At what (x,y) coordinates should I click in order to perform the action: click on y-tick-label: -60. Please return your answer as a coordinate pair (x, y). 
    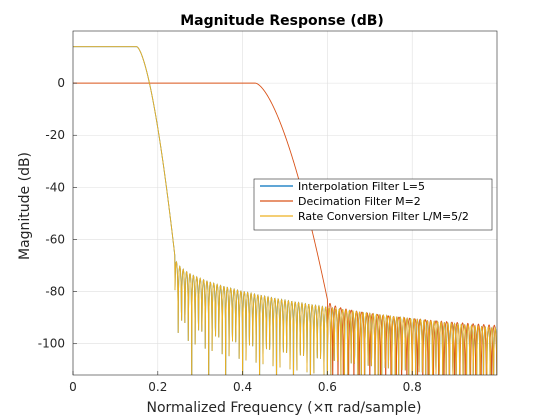
    Looking at the image, I should click on (55, 239).